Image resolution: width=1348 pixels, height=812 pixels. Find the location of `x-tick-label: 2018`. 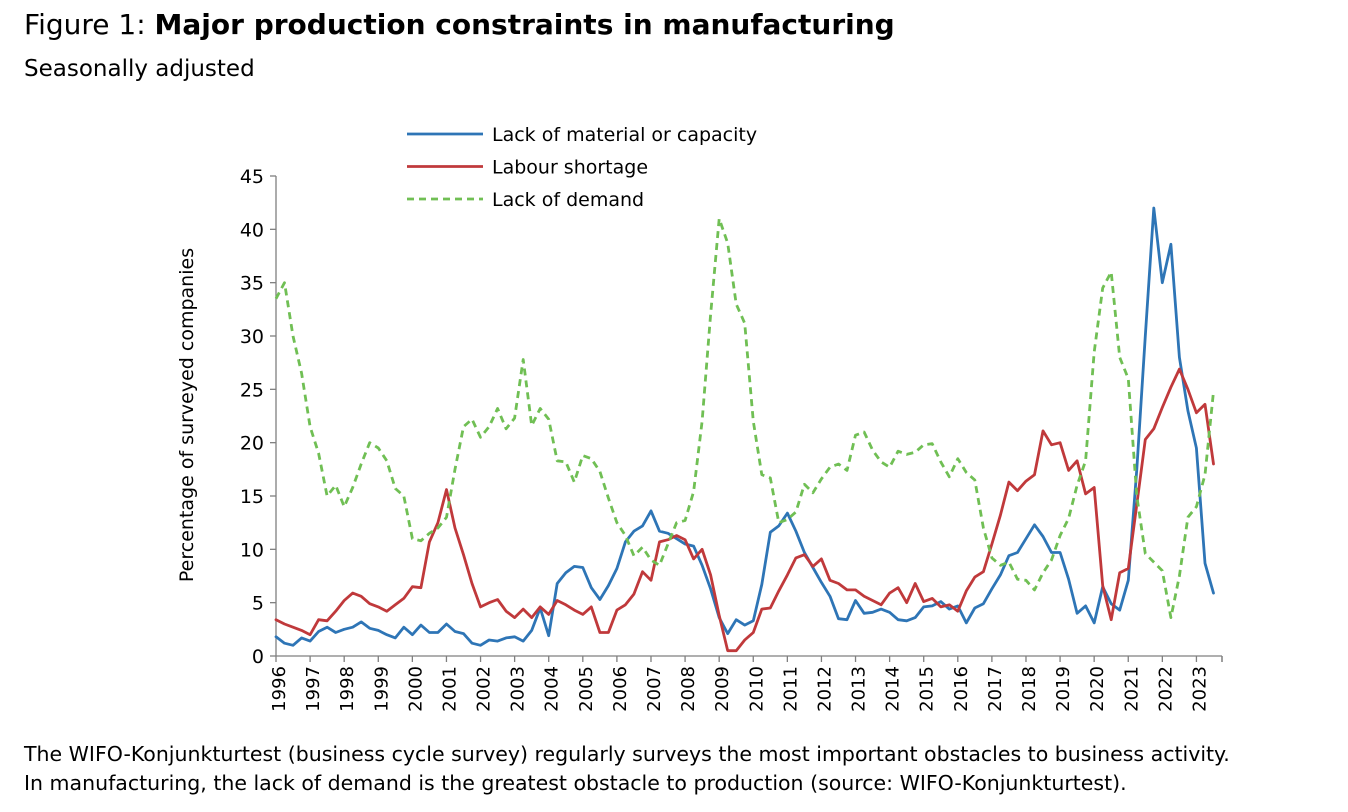

x-tick-label: 2018 is located at coordinates (1029, 689).